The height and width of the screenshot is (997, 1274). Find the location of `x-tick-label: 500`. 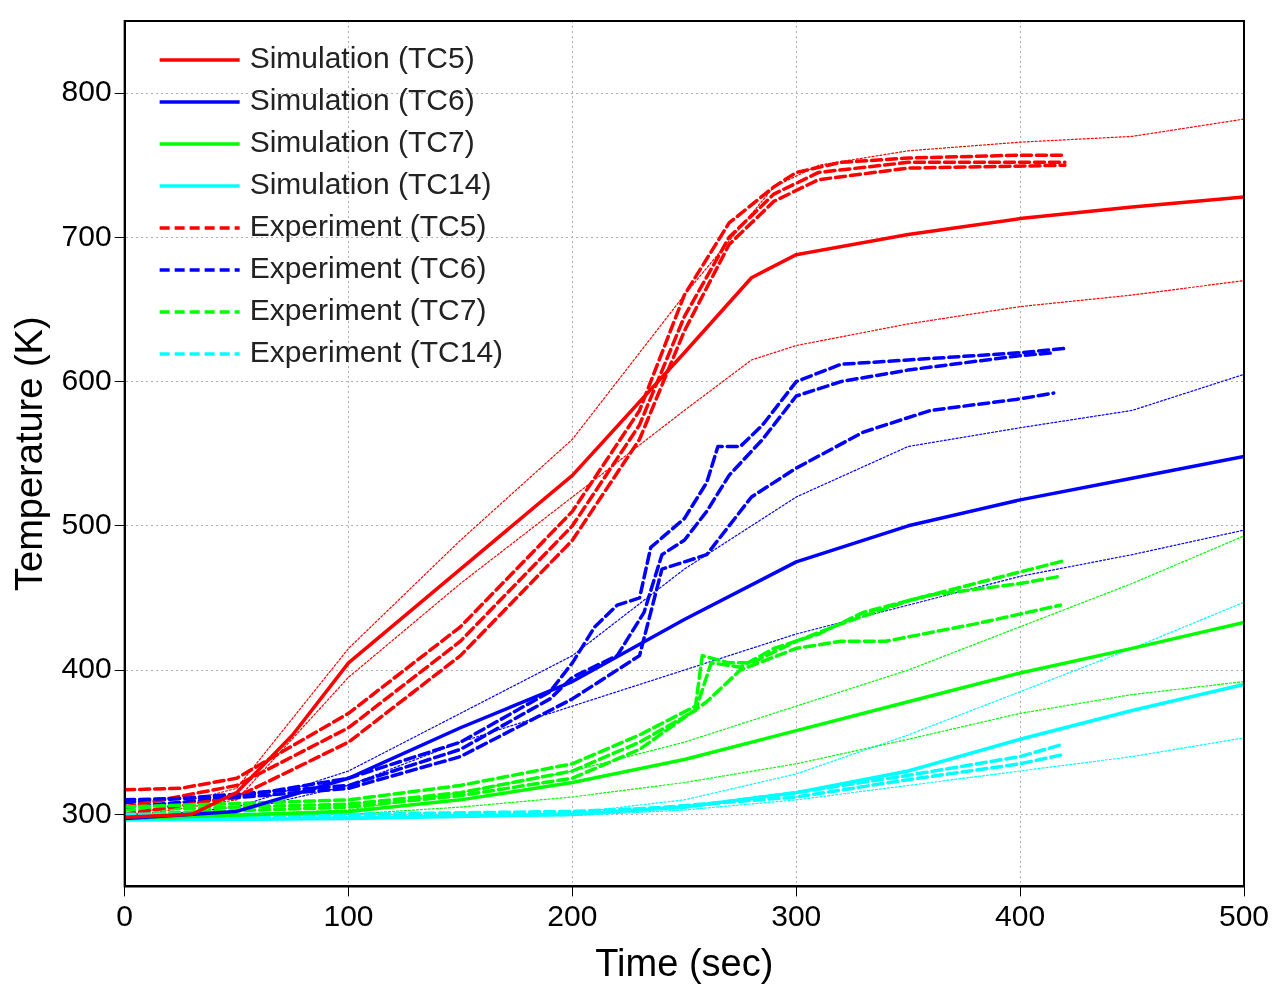

x-tick-label: 500 is located at coordinates (1244, 915).